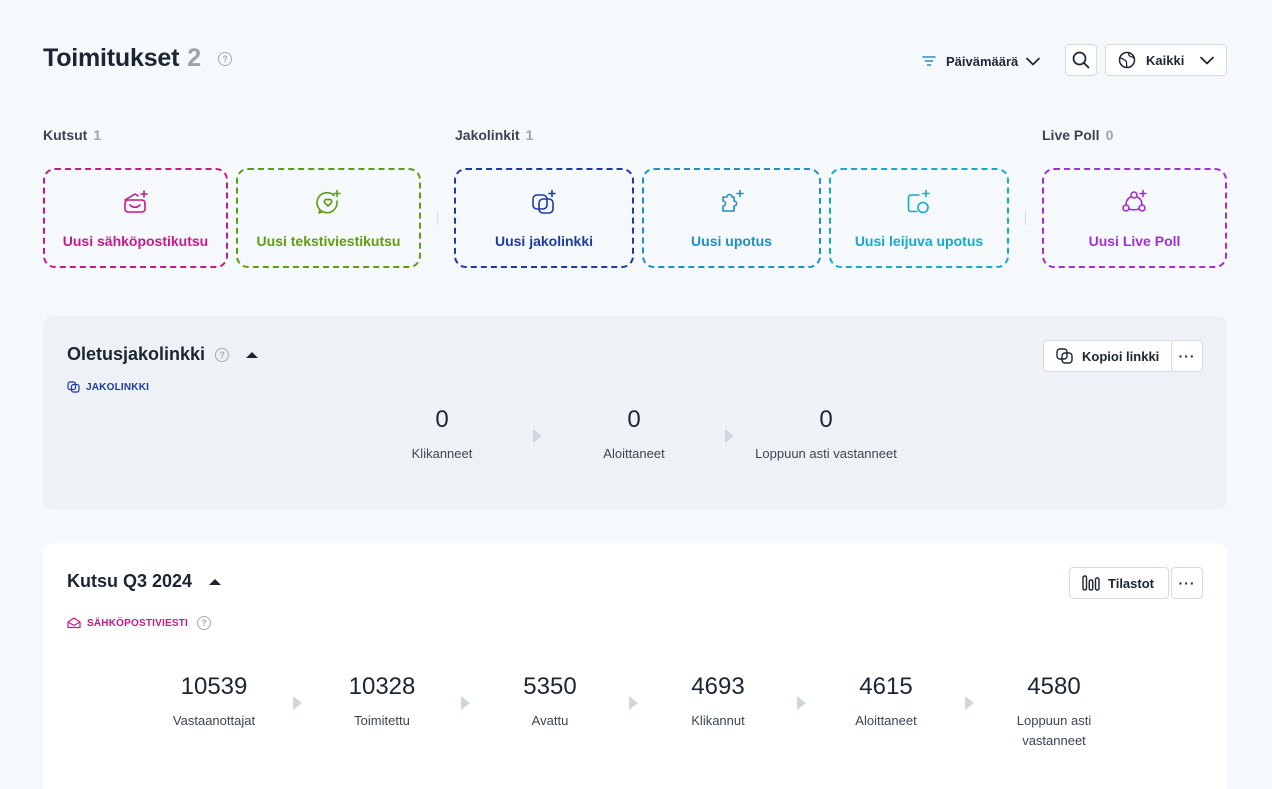 This screenshot has width=1272, height=789. Describe the element at coordinates (544, 241) in the screenshot. I see `new-share-link-label: Uusi jakolinkki` at that location.